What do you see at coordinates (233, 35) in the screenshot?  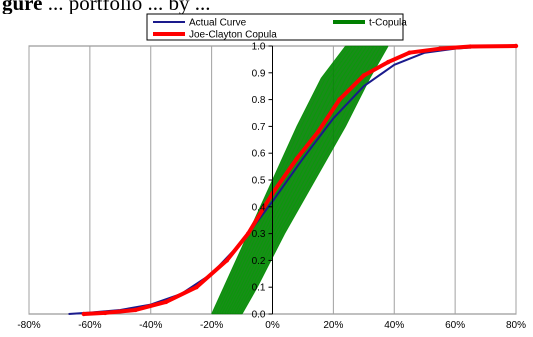 I see `legend-label: Joe-Clayton Copula` at bounding box center [233, 35].